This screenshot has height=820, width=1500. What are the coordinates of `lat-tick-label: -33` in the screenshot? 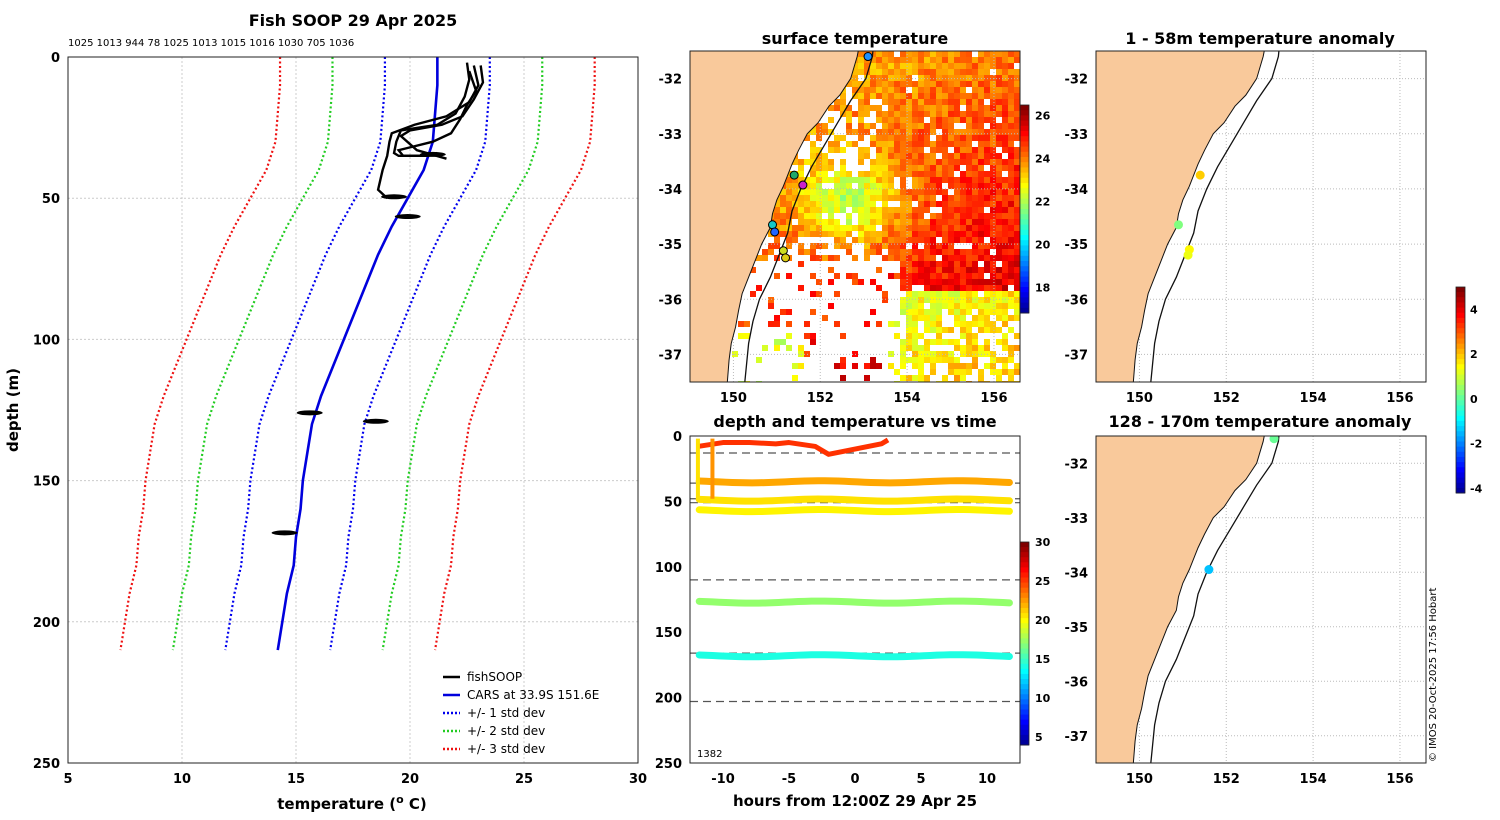 It's located at (1077, 135).